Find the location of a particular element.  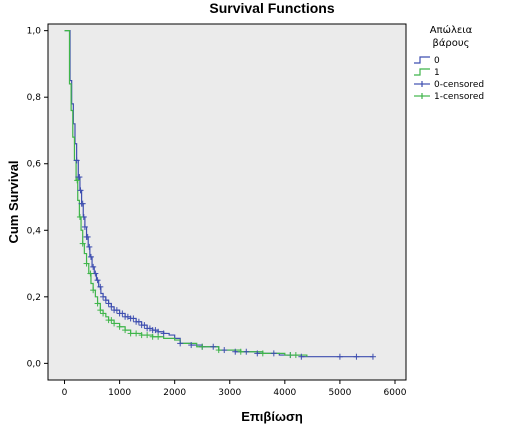

x-tick-label: 4000 is located at coordinates (284, 393).